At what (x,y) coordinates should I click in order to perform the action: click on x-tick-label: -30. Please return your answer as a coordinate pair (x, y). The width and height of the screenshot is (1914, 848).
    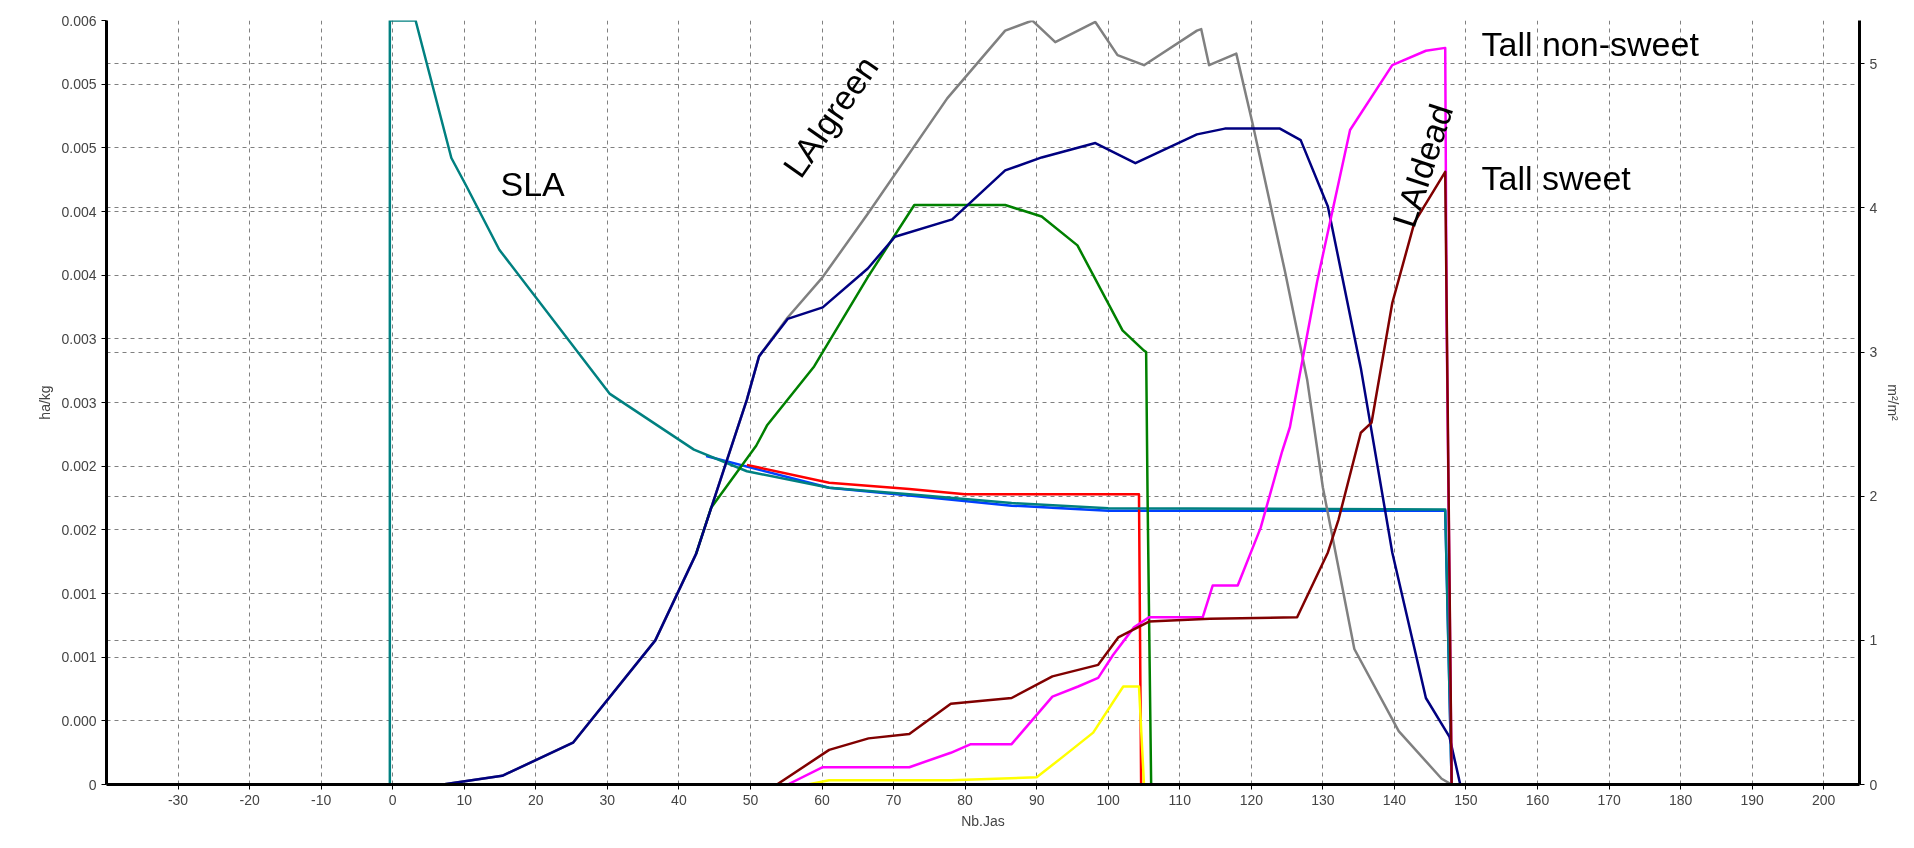
    Looking at the image, I should click on (178, 799).